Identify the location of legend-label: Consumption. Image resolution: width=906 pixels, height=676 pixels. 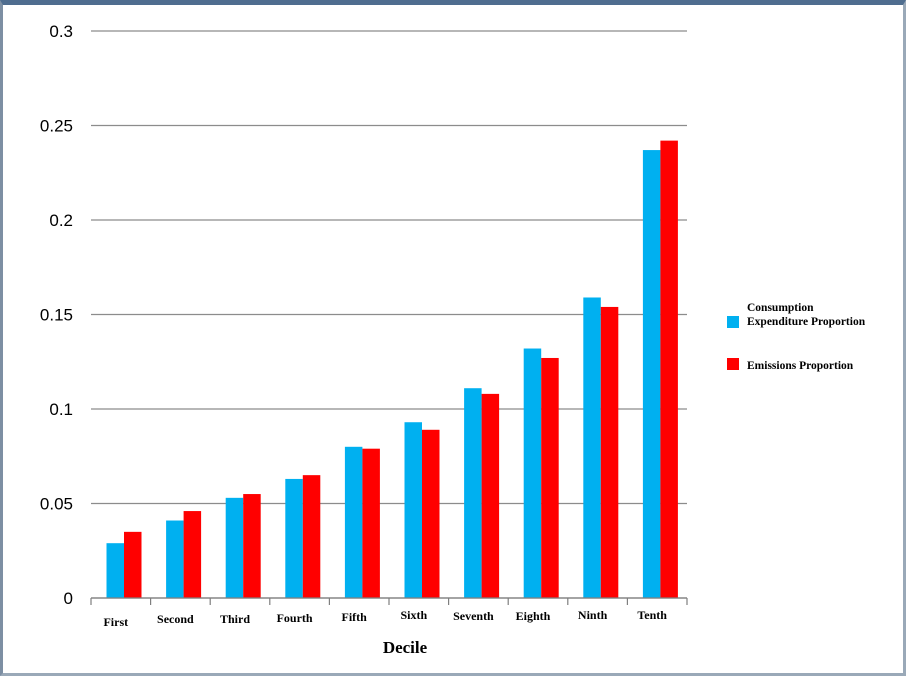
(780, 308).